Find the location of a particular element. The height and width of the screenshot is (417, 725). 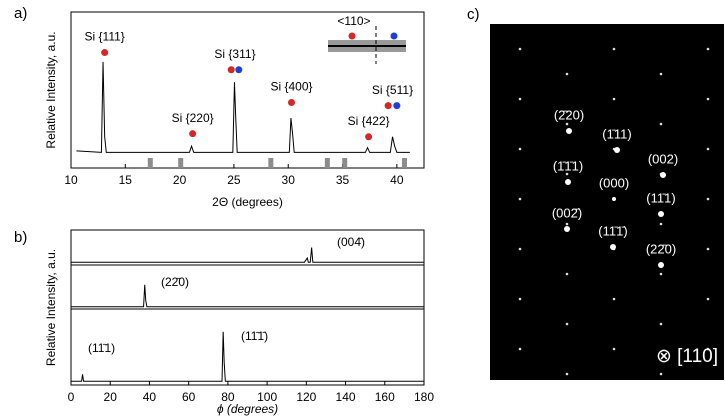

spot-label: (2̄20) is located at coordinates (569, 114).